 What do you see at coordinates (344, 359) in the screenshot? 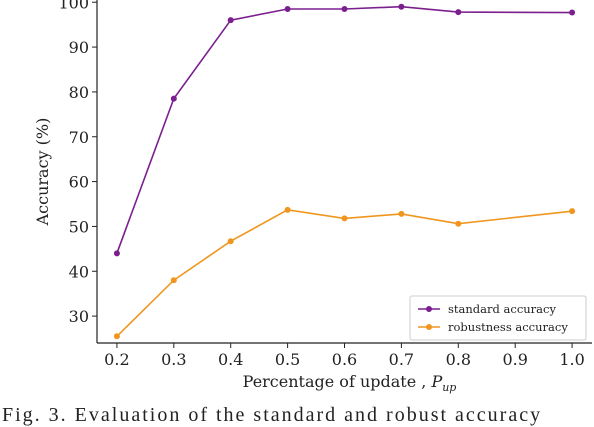
I see `x-tick-label: 0.6` at bounding box center [344, 359].